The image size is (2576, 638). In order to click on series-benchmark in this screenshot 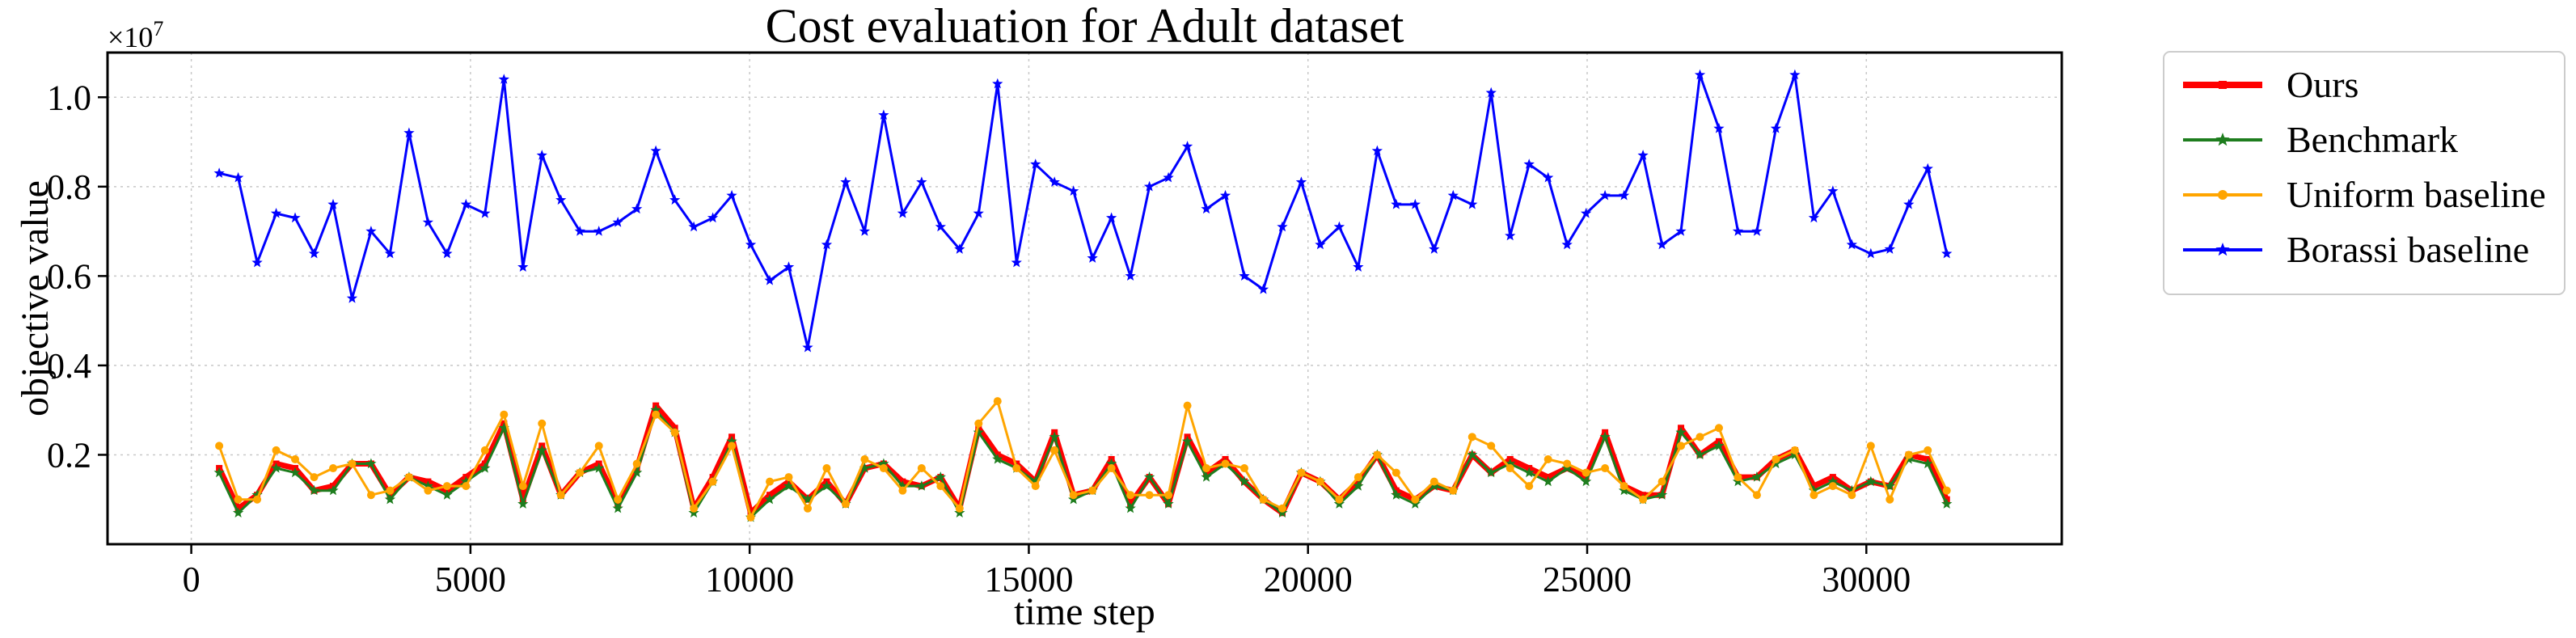, I will do `click(1083, 463)`.